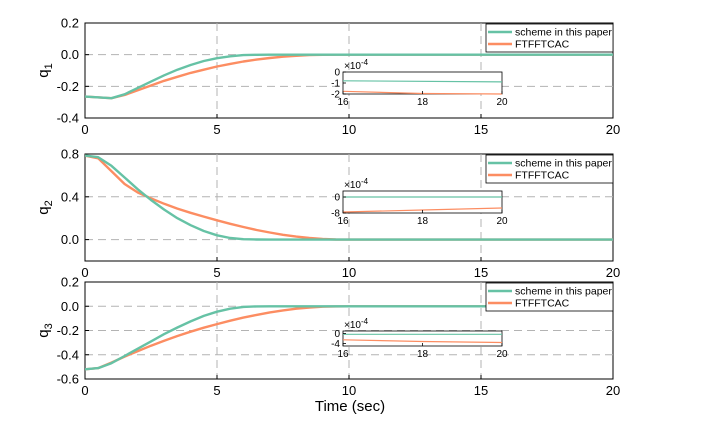 This screenshot has height=440, width=709. What do you see at coordinates (419, 338) in the screenshot?
I see `inset-plot: 16 18 20-40×10-4` at bounding box center [419, 338].